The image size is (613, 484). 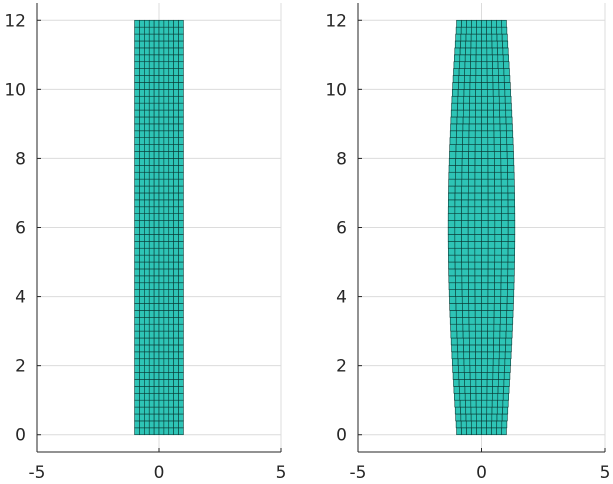 I want to click on y-tick-label: 2, so click(x=20, y=367).